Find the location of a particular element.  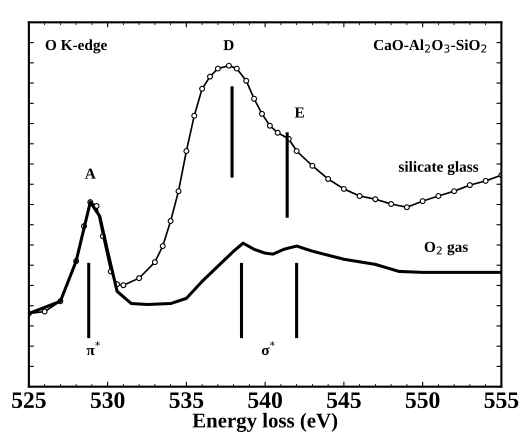

x-tick-label: 535 is located at coordinates (187, 400).